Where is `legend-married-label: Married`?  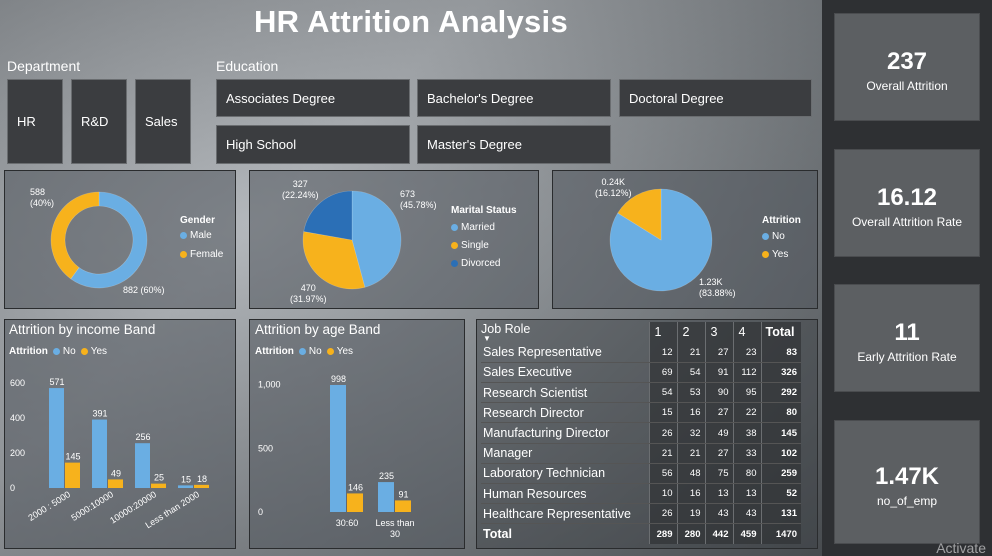 legend-married-label: Married is located at coordinates (478, 227).